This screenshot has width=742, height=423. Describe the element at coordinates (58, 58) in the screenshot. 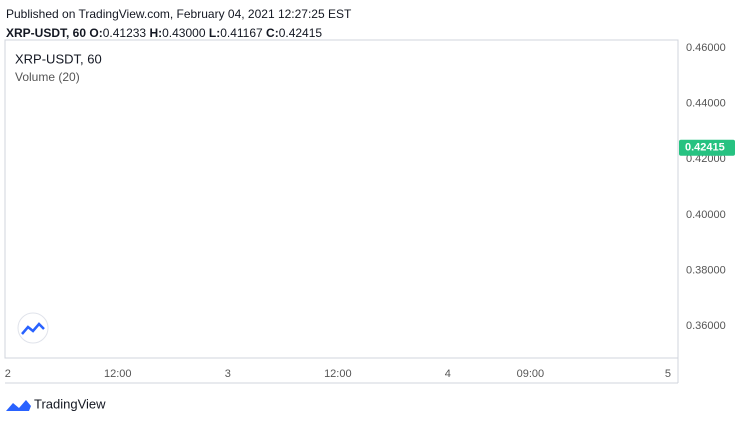

I see `legend-symbol: XRP-USDT, 60` at that location.